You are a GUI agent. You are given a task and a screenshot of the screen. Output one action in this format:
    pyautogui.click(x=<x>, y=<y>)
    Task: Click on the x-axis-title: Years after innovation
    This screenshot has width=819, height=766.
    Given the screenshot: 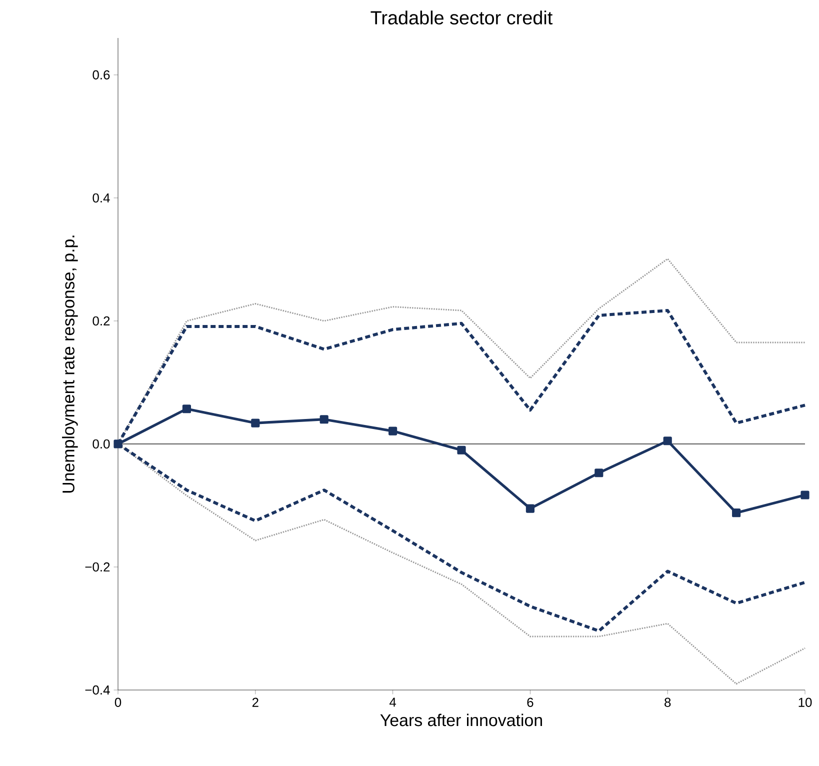 What is the action you would take?
    pyautogui.click(x=461, y=720)
    